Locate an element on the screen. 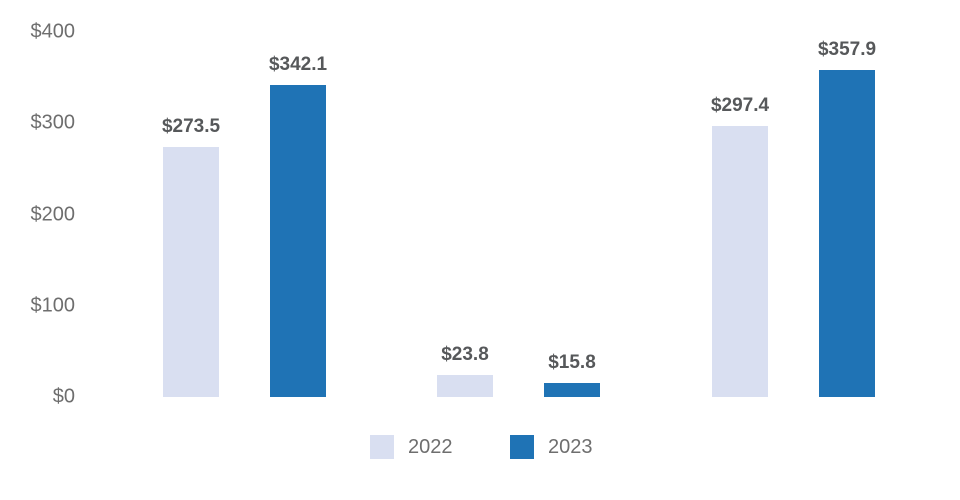  y-tick-label-300: $300 is located at coordinates (53, 122).